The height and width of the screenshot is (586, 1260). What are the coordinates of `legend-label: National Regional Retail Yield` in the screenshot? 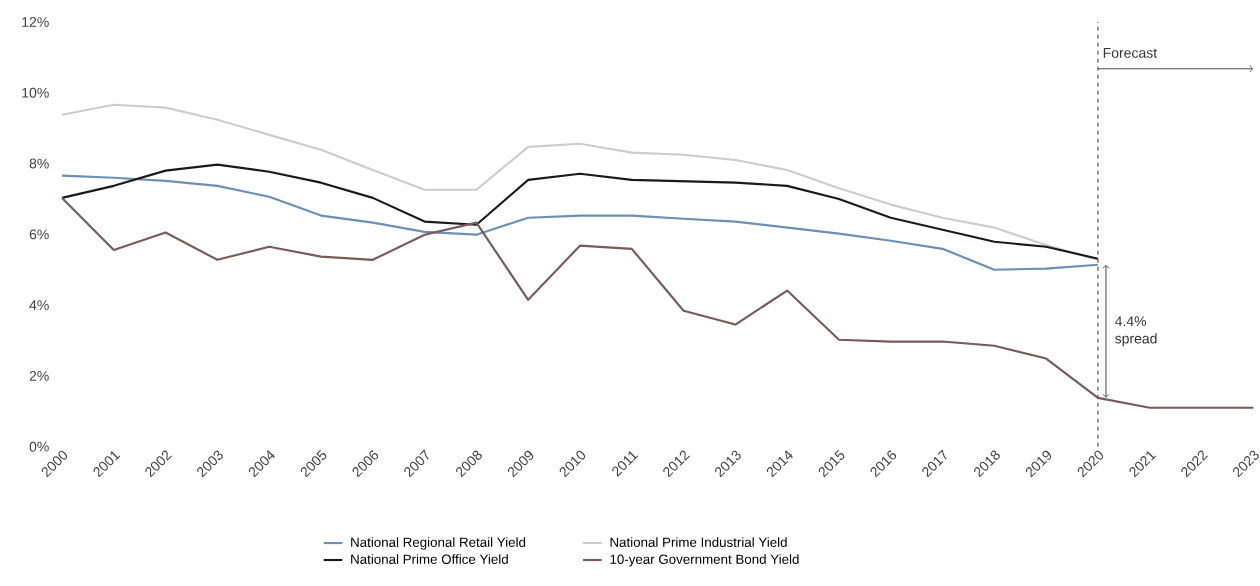 It's located at (438, 543).